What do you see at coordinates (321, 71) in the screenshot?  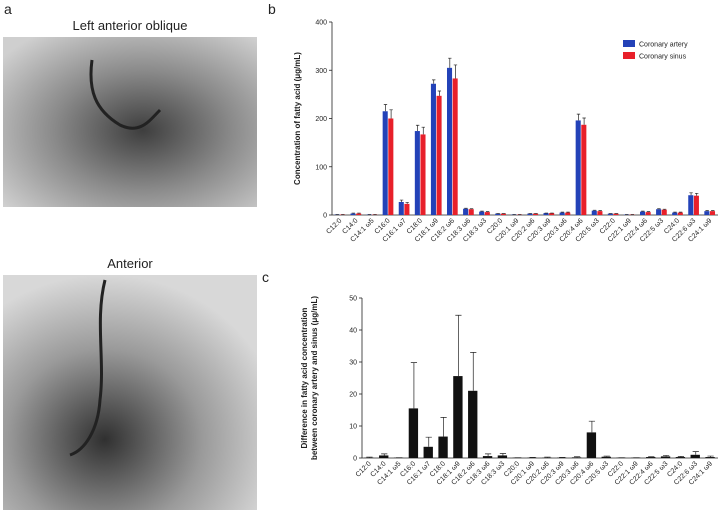 I see `y-tick-label: 300` at bounding box center [321, 71].